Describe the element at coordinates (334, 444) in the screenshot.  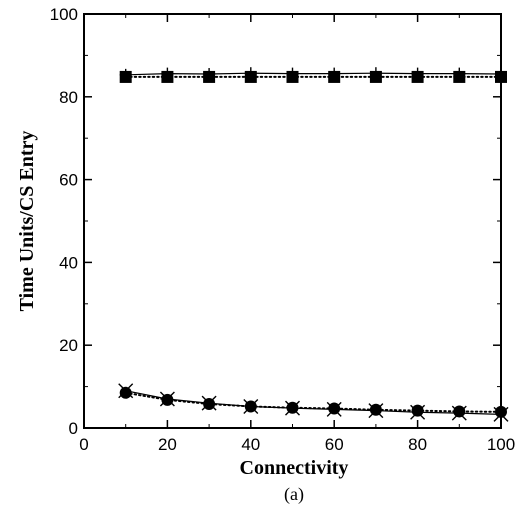
I see `x-tick-label: 60` at that location.